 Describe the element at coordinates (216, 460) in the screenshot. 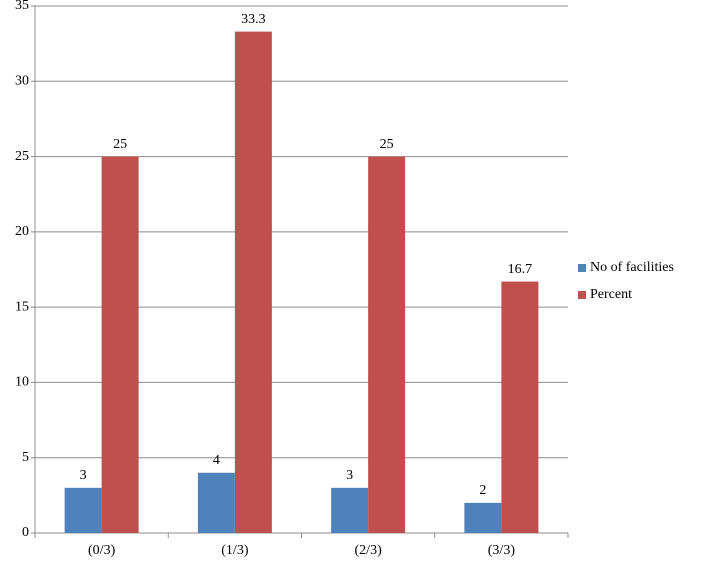

I see `data-label: 4` at that location.